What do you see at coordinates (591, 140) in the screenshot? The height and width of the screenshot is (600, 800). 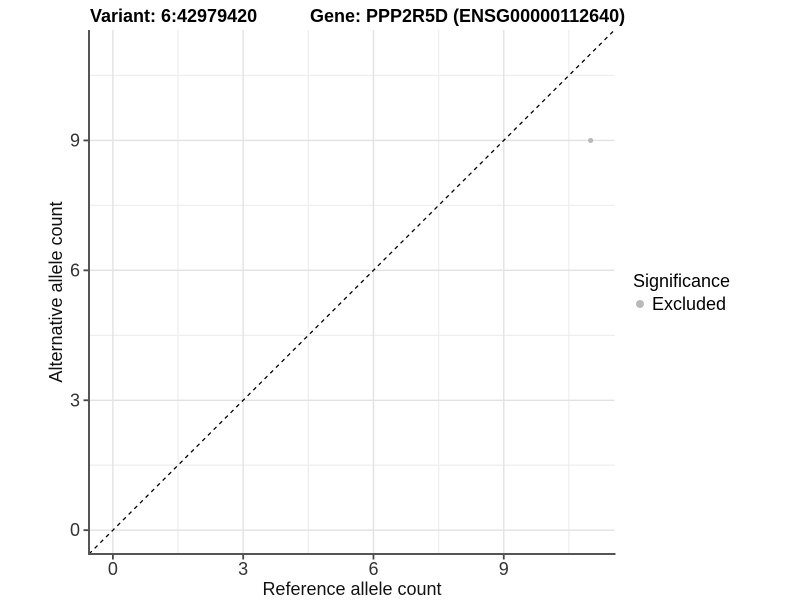 I see `data-point` at bounding box center [591, 140].